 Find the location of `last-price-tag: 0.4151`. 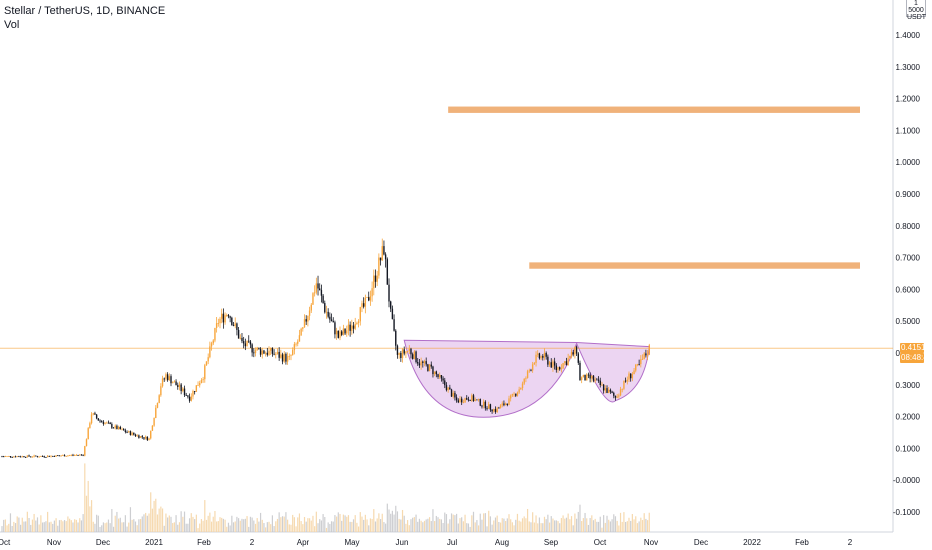

last-price-tag: 0.4151 is located at coordinates (913, 348).